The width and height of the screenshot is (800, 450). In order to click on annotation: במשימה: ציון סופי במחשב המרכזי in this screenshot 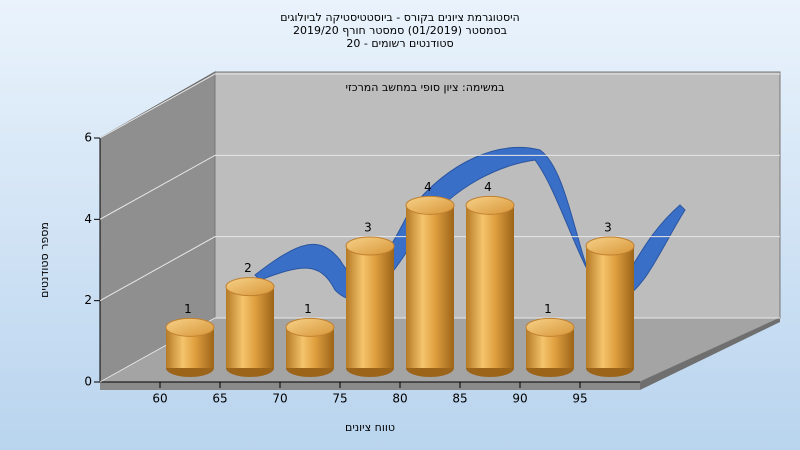, I will do `click(424, 87)`.